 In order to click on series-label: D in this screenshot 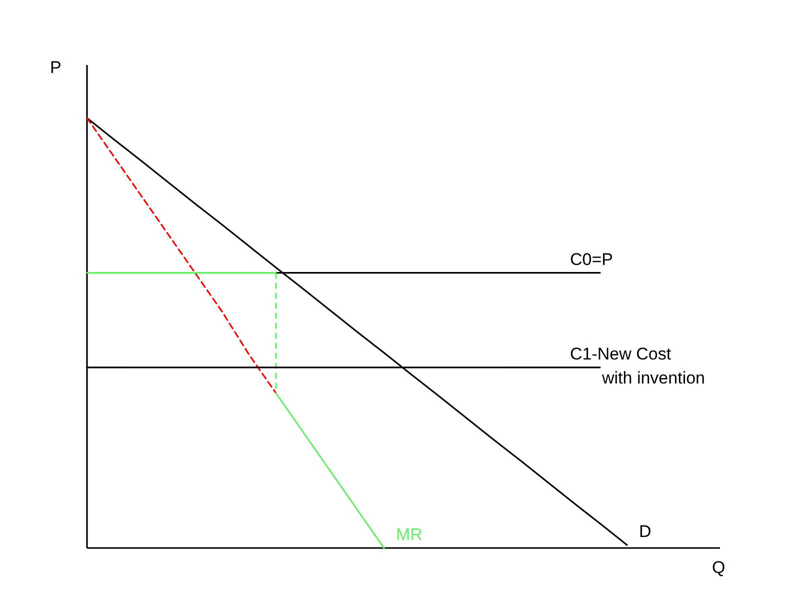, I will do `click(645, 531)`.